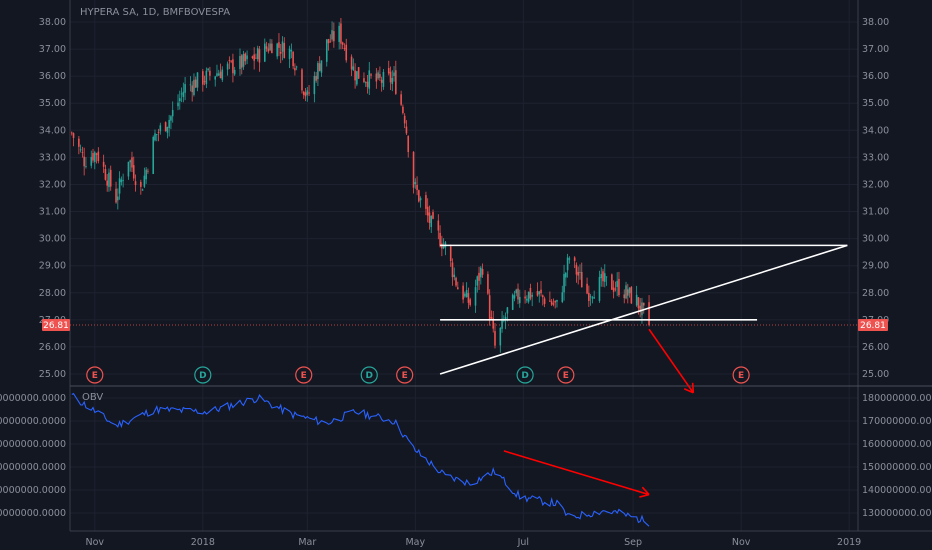  I want to click on time-axis: Nov 2018 Mar May Jul Sep Nov 2019, so click(474, 542).